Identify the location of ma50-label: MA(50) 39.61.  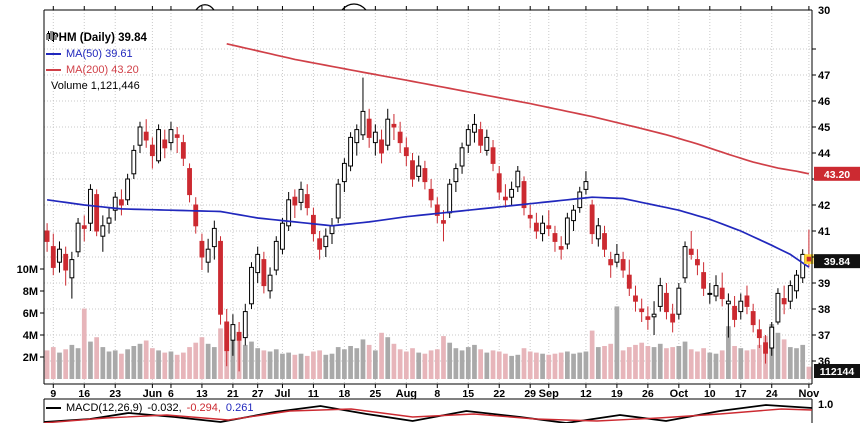
(99, 53).